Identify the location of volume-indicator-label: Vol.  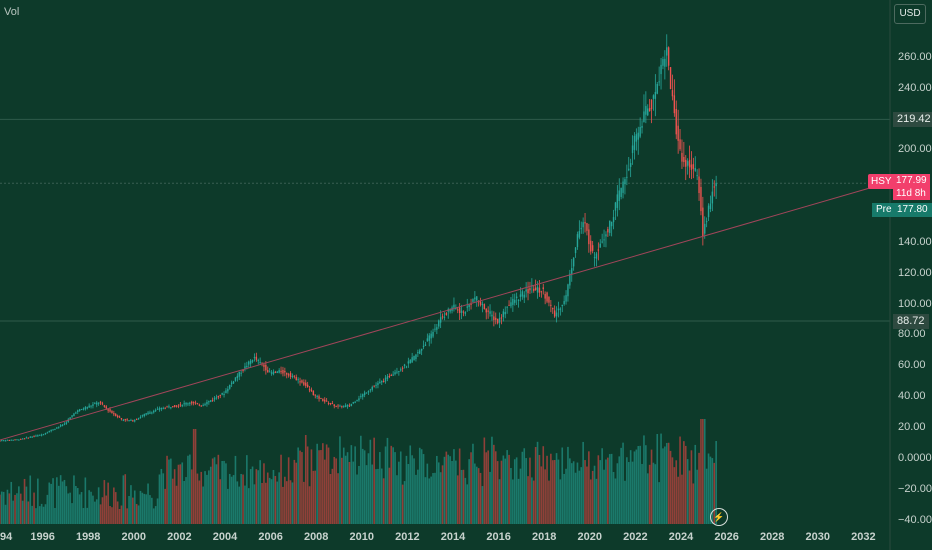
(12, 12).